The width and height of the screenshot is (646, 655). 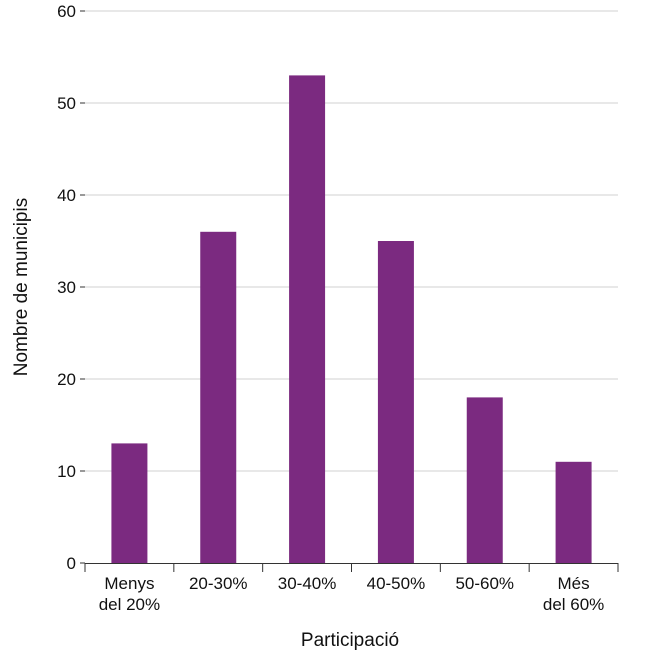 I want to click on x-tick-label-3: 40-50%, so click(x=396, y=583).